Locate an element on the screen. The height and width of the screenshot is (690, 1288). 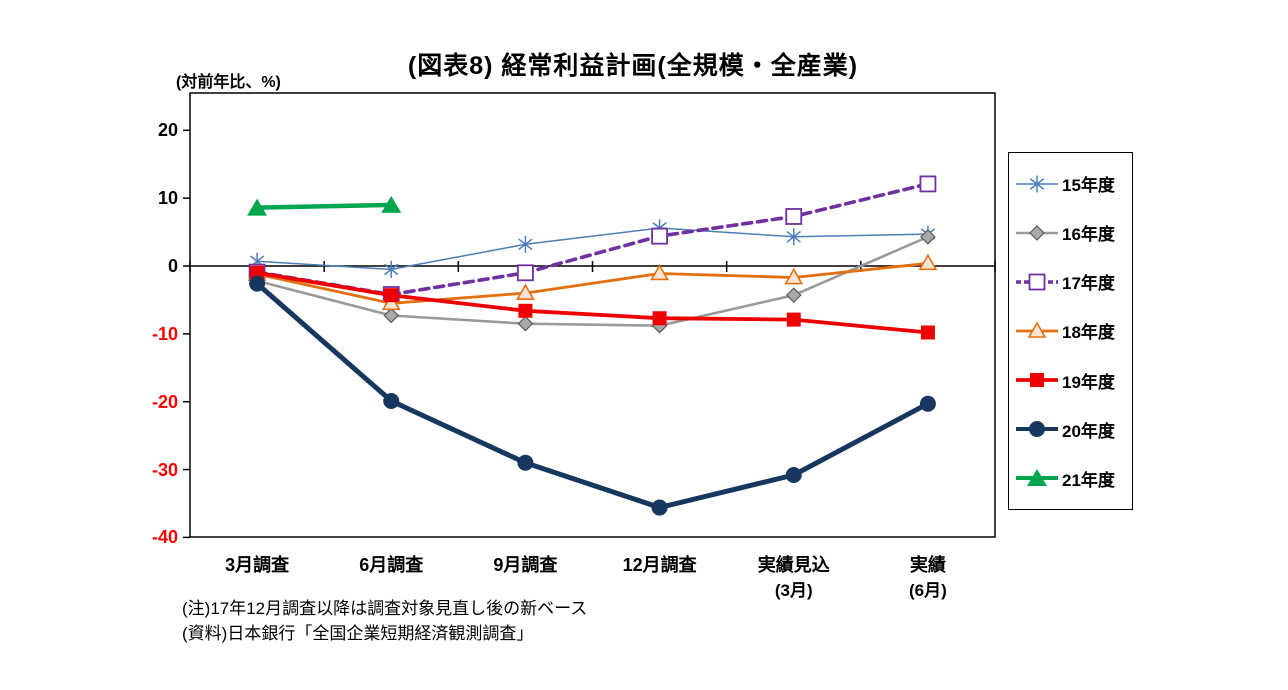
series-line-fy21 is located at coordinates (324, 206).